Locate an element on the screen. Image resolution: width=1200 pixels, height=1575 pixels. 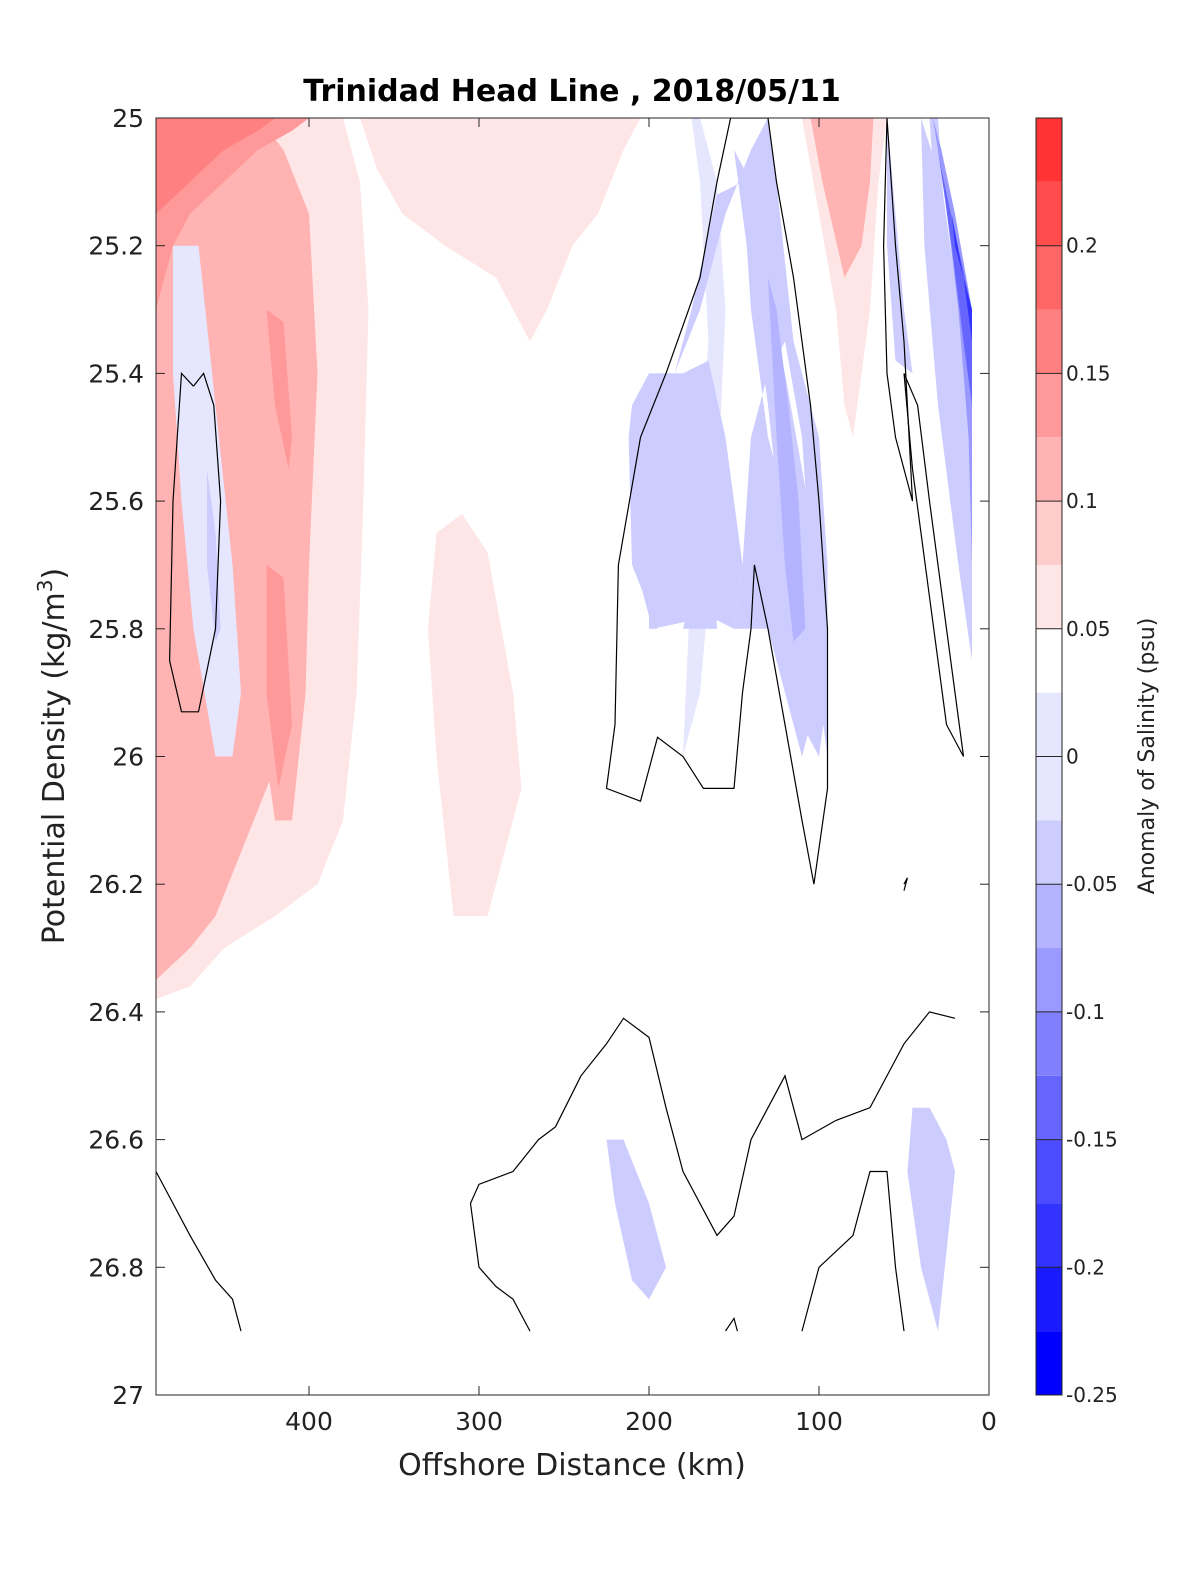
colorbar-tick-label: 0 is located at coordinates (1072, 757).